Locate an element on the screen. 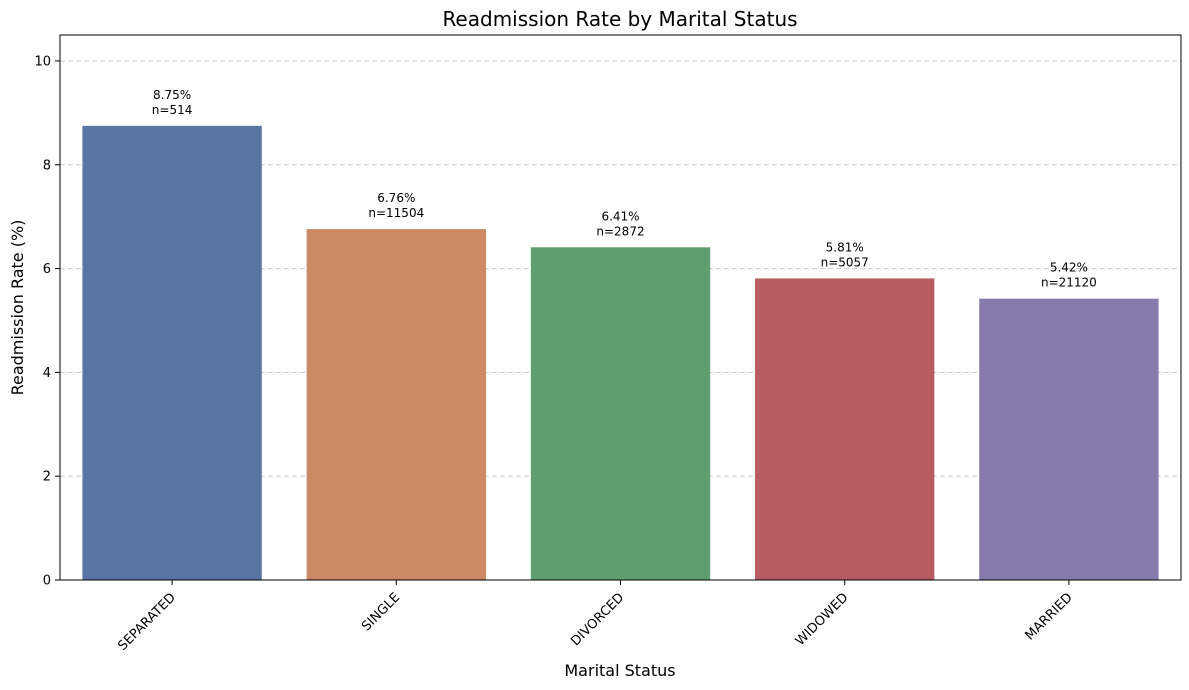  y-tick-label: 10 is located at coordinates (42, 61).